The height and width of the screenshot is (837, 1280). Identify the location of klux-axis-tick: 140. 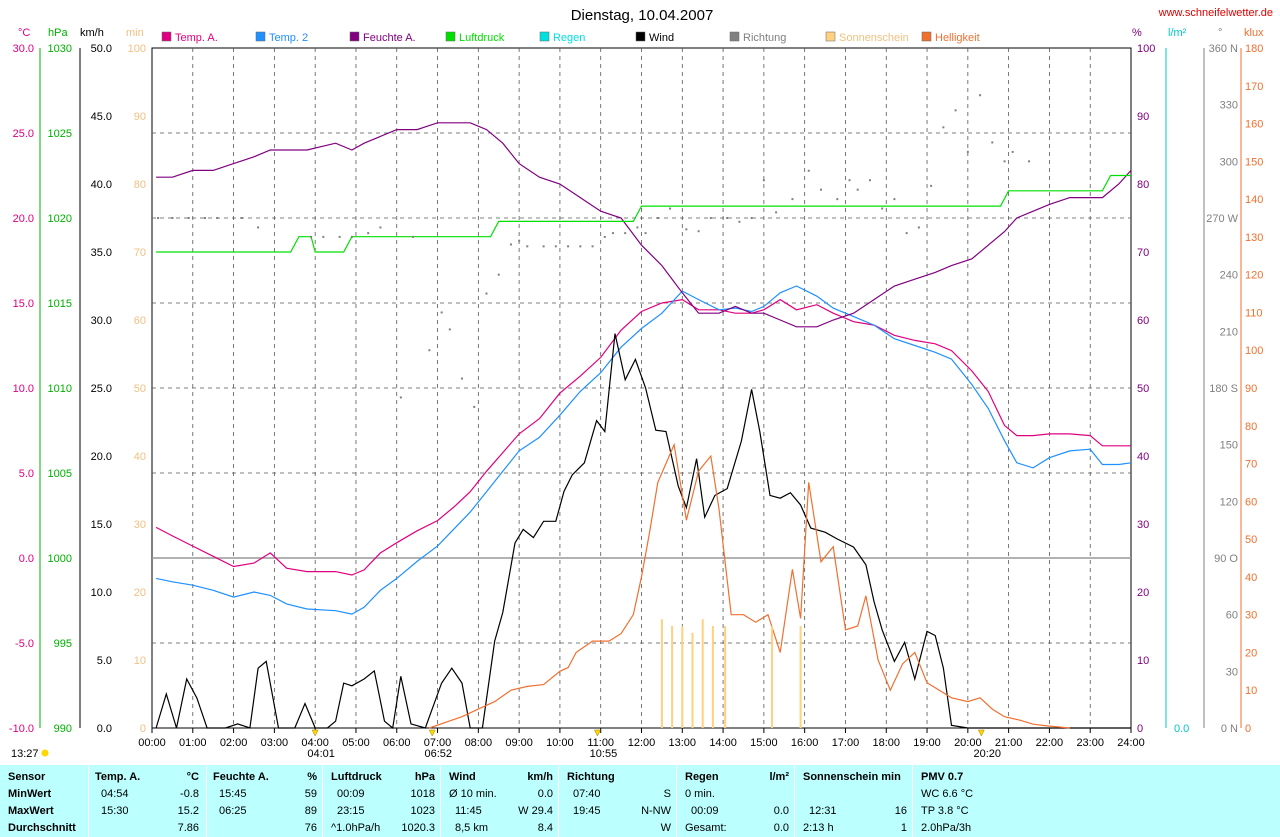
(1254, 200).